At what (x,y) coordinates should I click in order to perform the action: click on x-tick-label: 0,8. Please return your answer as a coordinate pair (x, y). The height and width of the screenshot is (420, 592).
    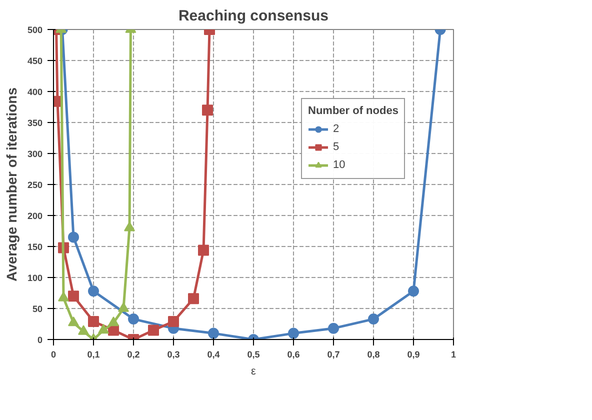
    Looking at the image, I should click on (373, 355).